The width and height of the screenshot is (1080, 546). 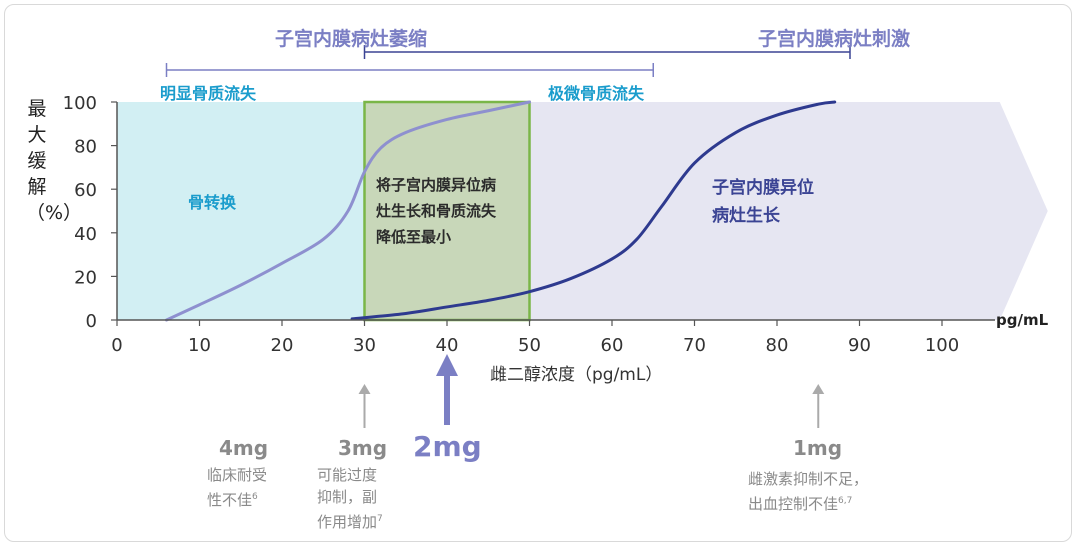 I want to click on bone-turnover-zone, so click(x=241, y=211).